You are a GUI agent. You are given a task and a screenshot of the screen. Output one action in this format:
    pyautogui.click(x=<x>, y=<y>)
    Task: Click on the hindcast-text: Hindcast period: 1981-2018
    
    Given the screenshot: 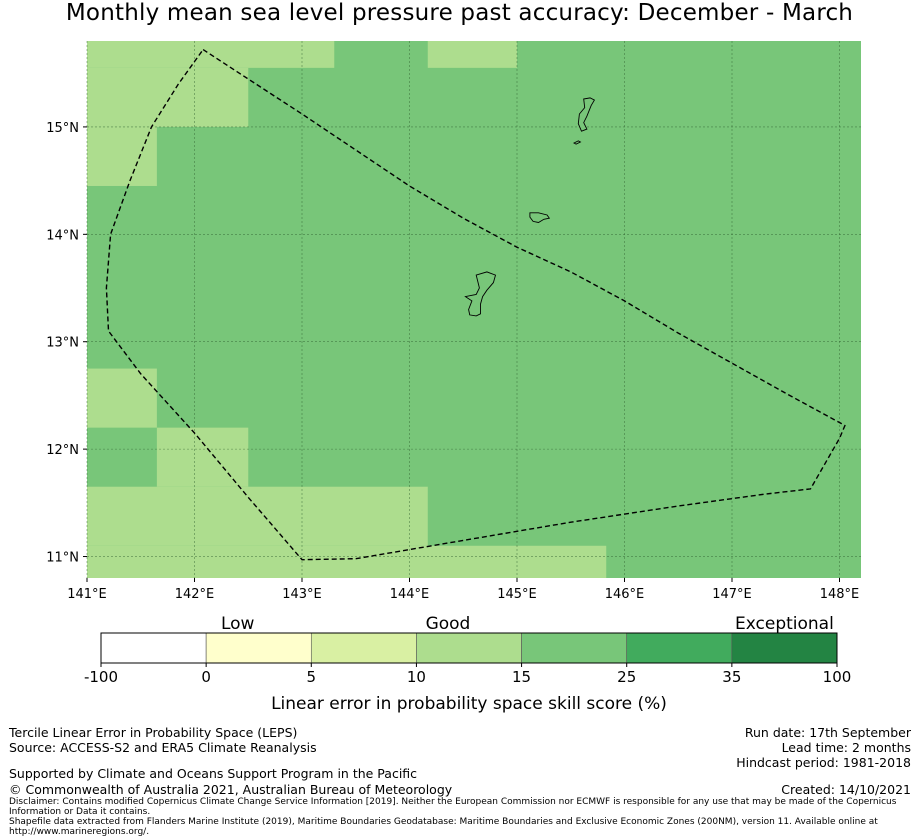 What is the action you would take?
    pyautogui.click(x=823, y=762)
    